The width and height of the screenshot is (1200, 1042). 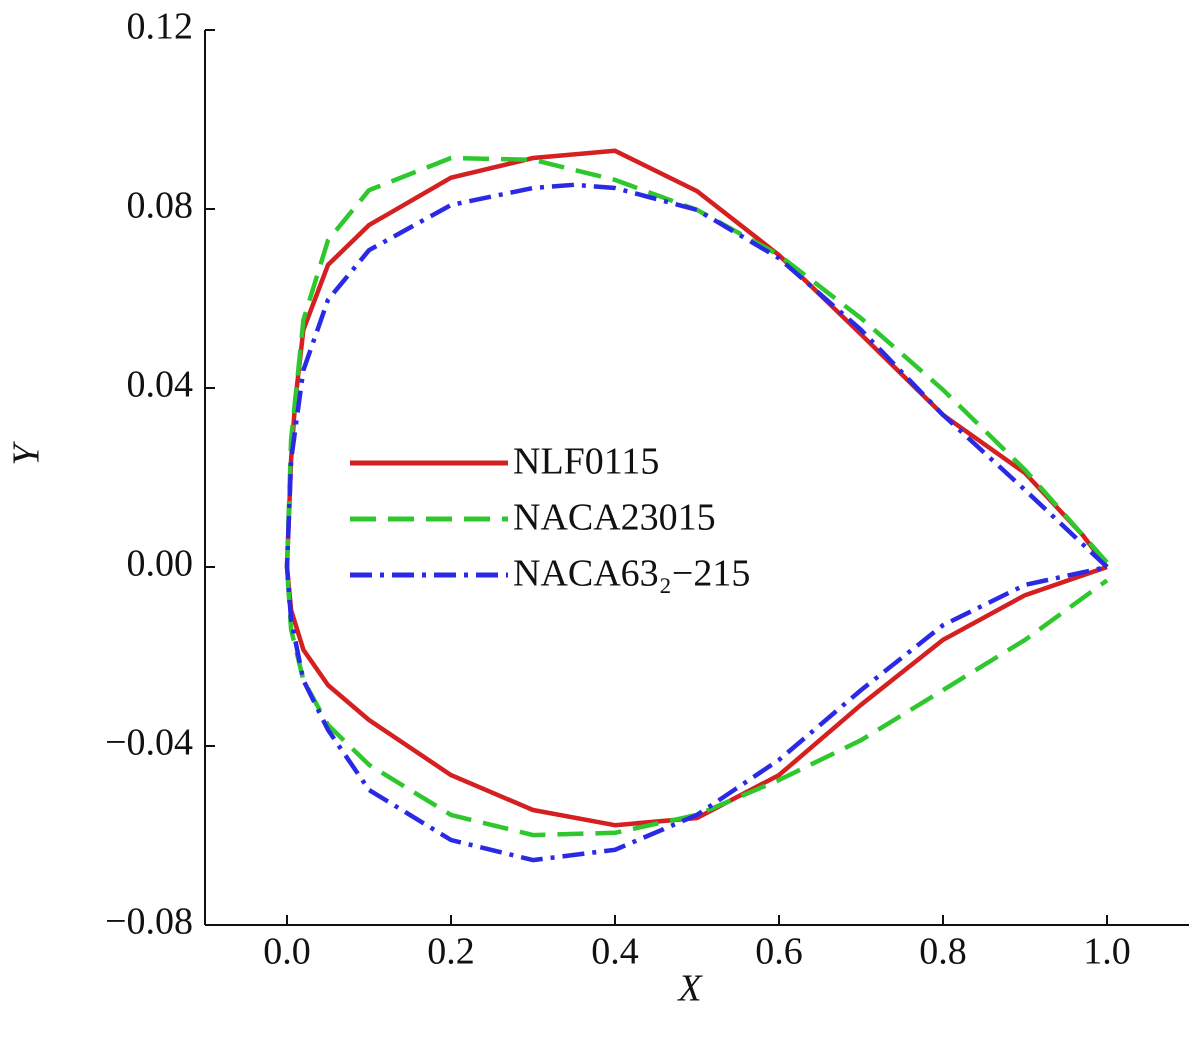 What do you see at coordinates (160, 206) in the screenshot?
I see `y-tick-label: 0.08` at bounding box center [160, 206].